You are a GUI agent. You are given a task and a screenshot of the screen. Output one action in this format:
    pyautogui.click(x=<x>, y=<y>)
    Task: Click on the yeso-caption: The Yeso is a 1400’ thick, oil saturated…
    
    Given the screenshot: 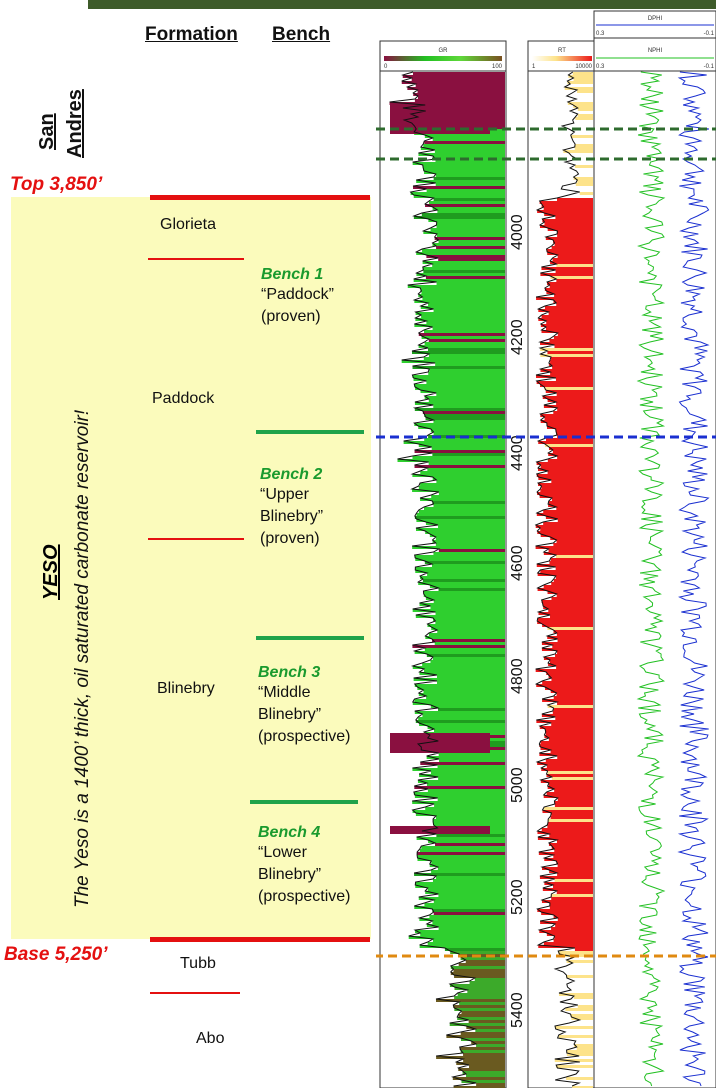 What is the action you would take?
    pyautogui.click(x=82, y=658)
    